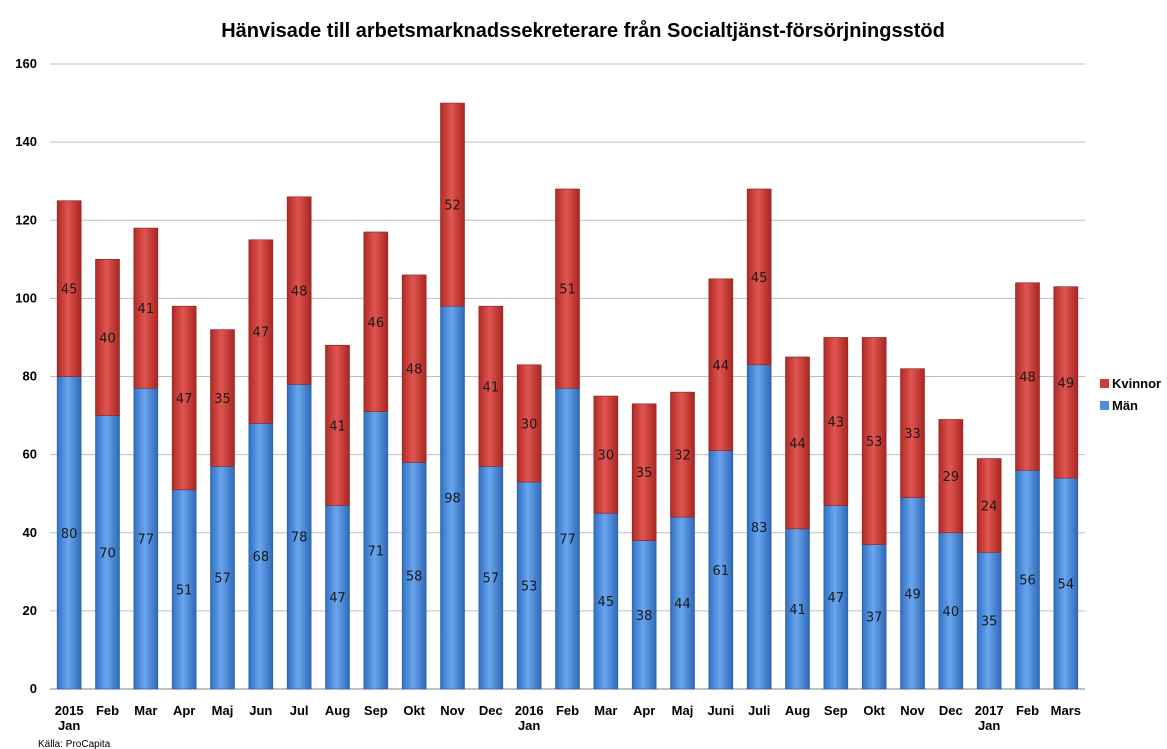 This screenshot has height=749, width=1167. What do you see at coordinates (1066, 710) in the screenshot?
I see `x-tick-label: Mars` at bounding box center [1066, 710].